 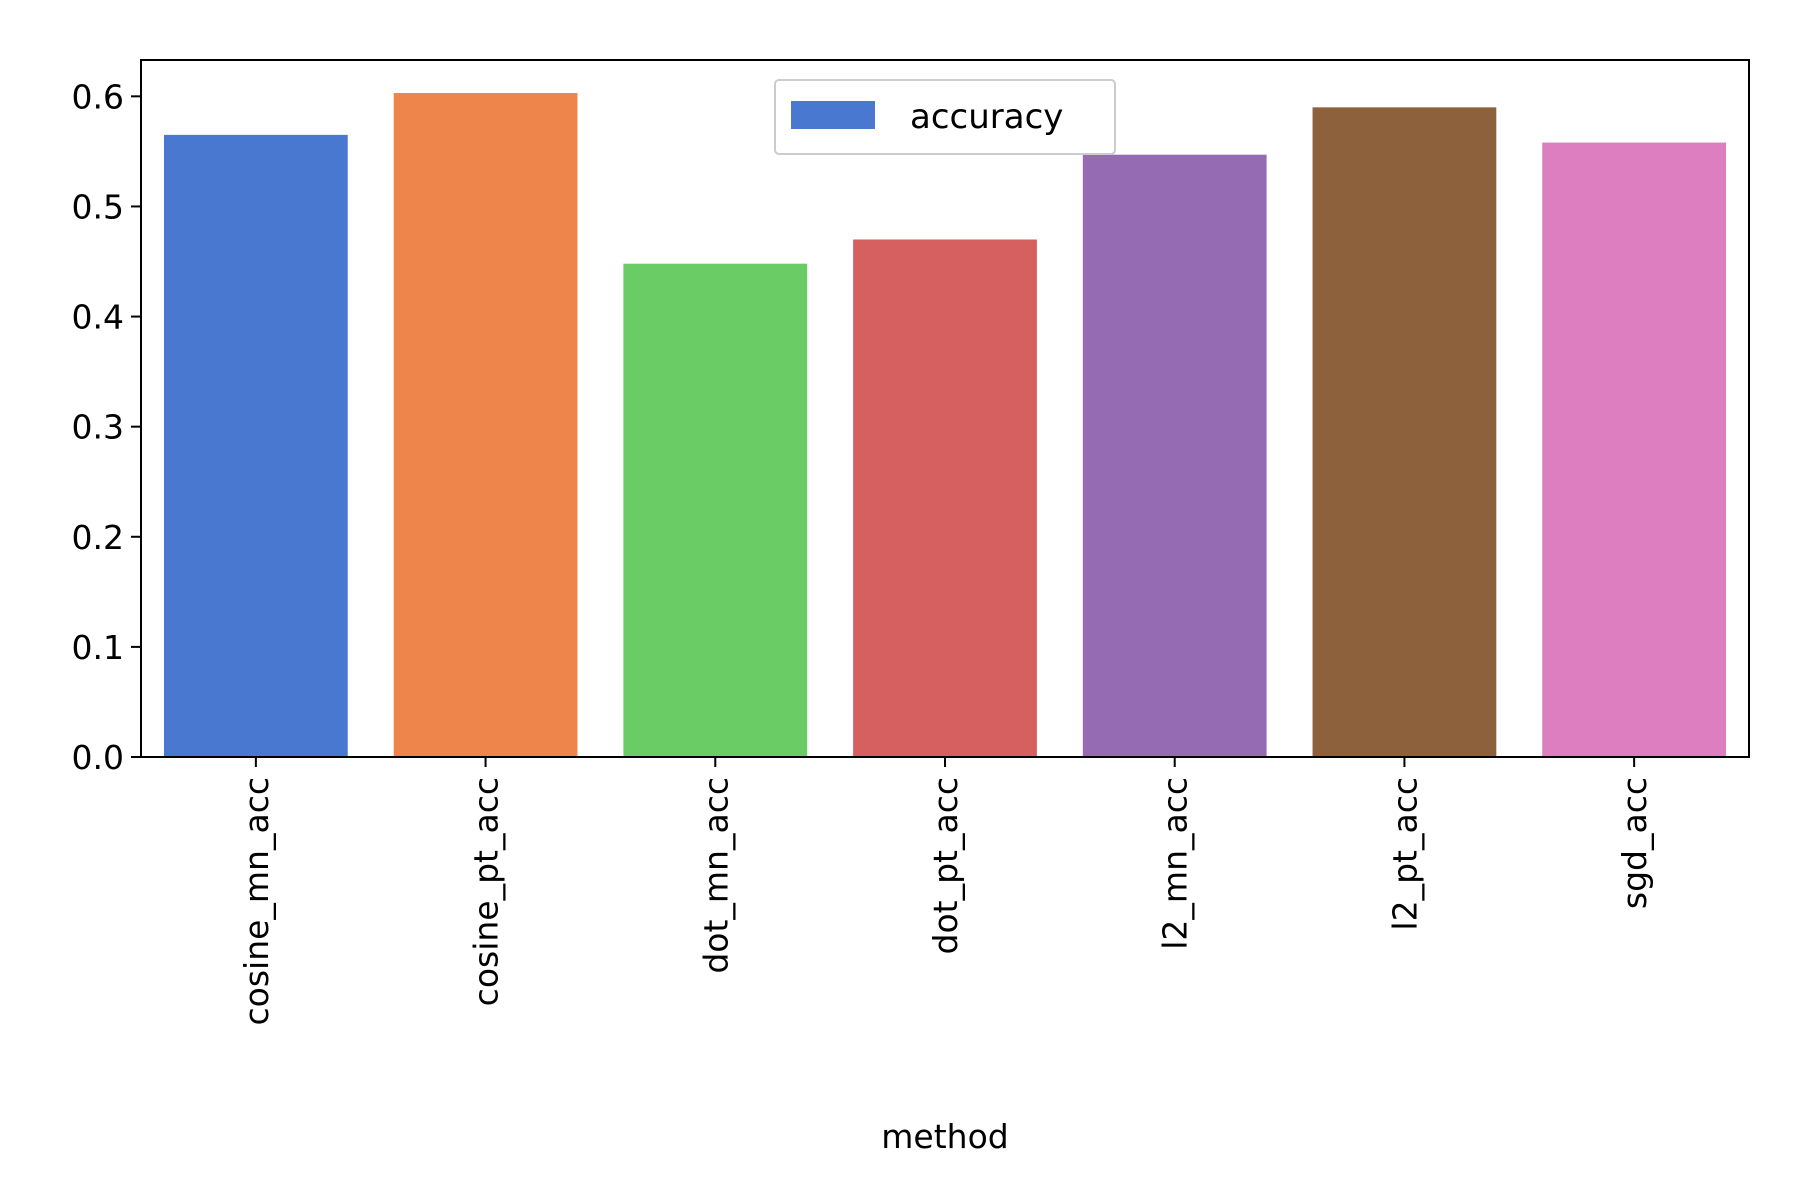 I want to click on y-tick-label: 0.5, so click(x=98, y=206).